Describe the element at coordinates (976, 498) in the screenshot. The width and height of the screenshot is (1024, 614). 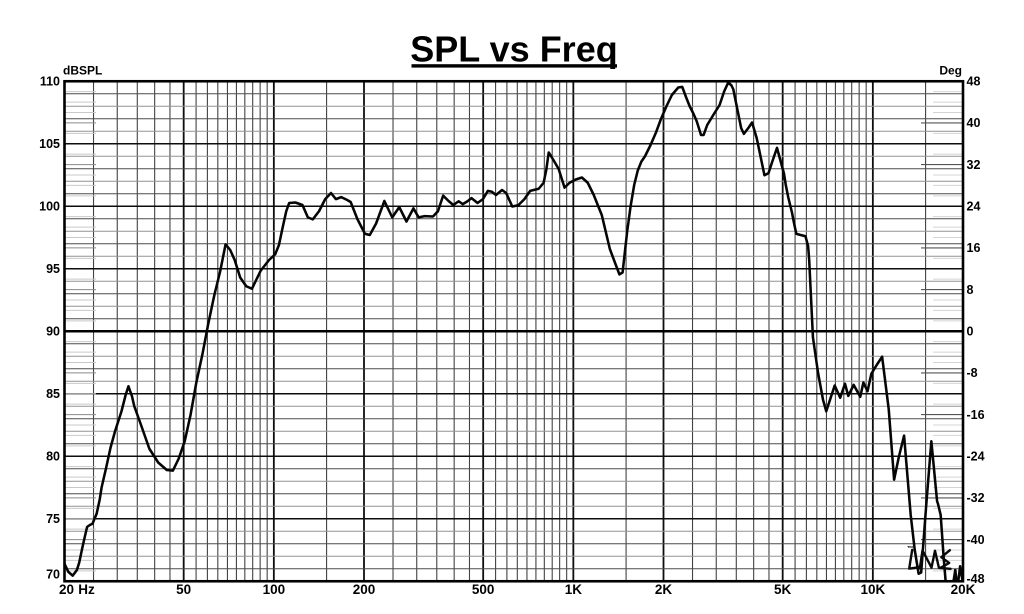
I see `svg-text: -32` at that location.